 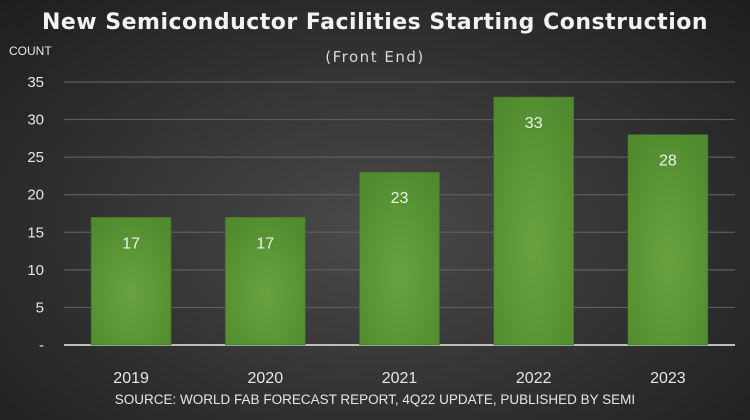 What do you see at coordinates (400, 378) in the screenshot?
I see `x-tick-label: 2021` at bounding box center [400, 378].